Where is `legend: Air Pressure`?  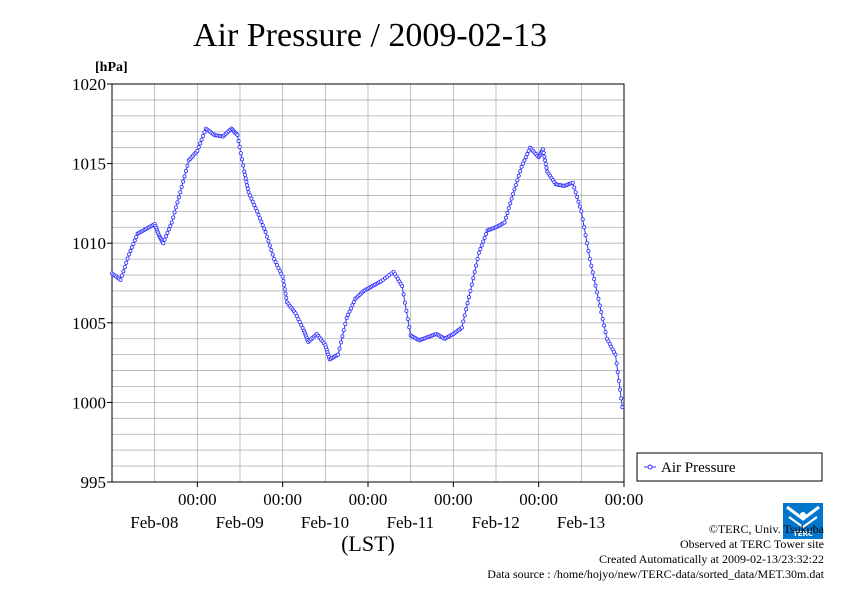
legend: Air Pressure is located at coordinates (729, 467).